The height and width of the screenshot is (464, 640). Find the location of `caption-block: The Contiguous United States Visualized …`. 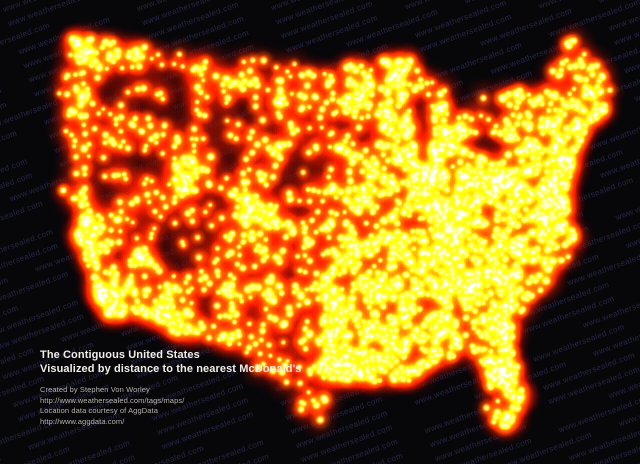

caption-block: The Contiguous United States Visualized … is located at coordinates (171, 387).